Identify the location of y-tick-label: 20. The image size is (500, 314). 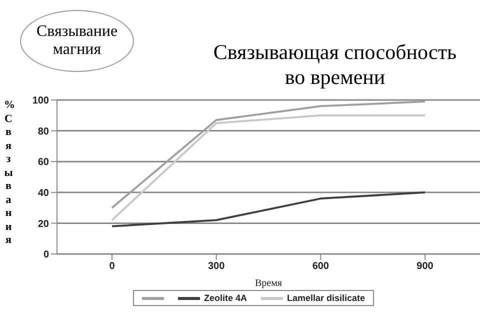
(44, 224).